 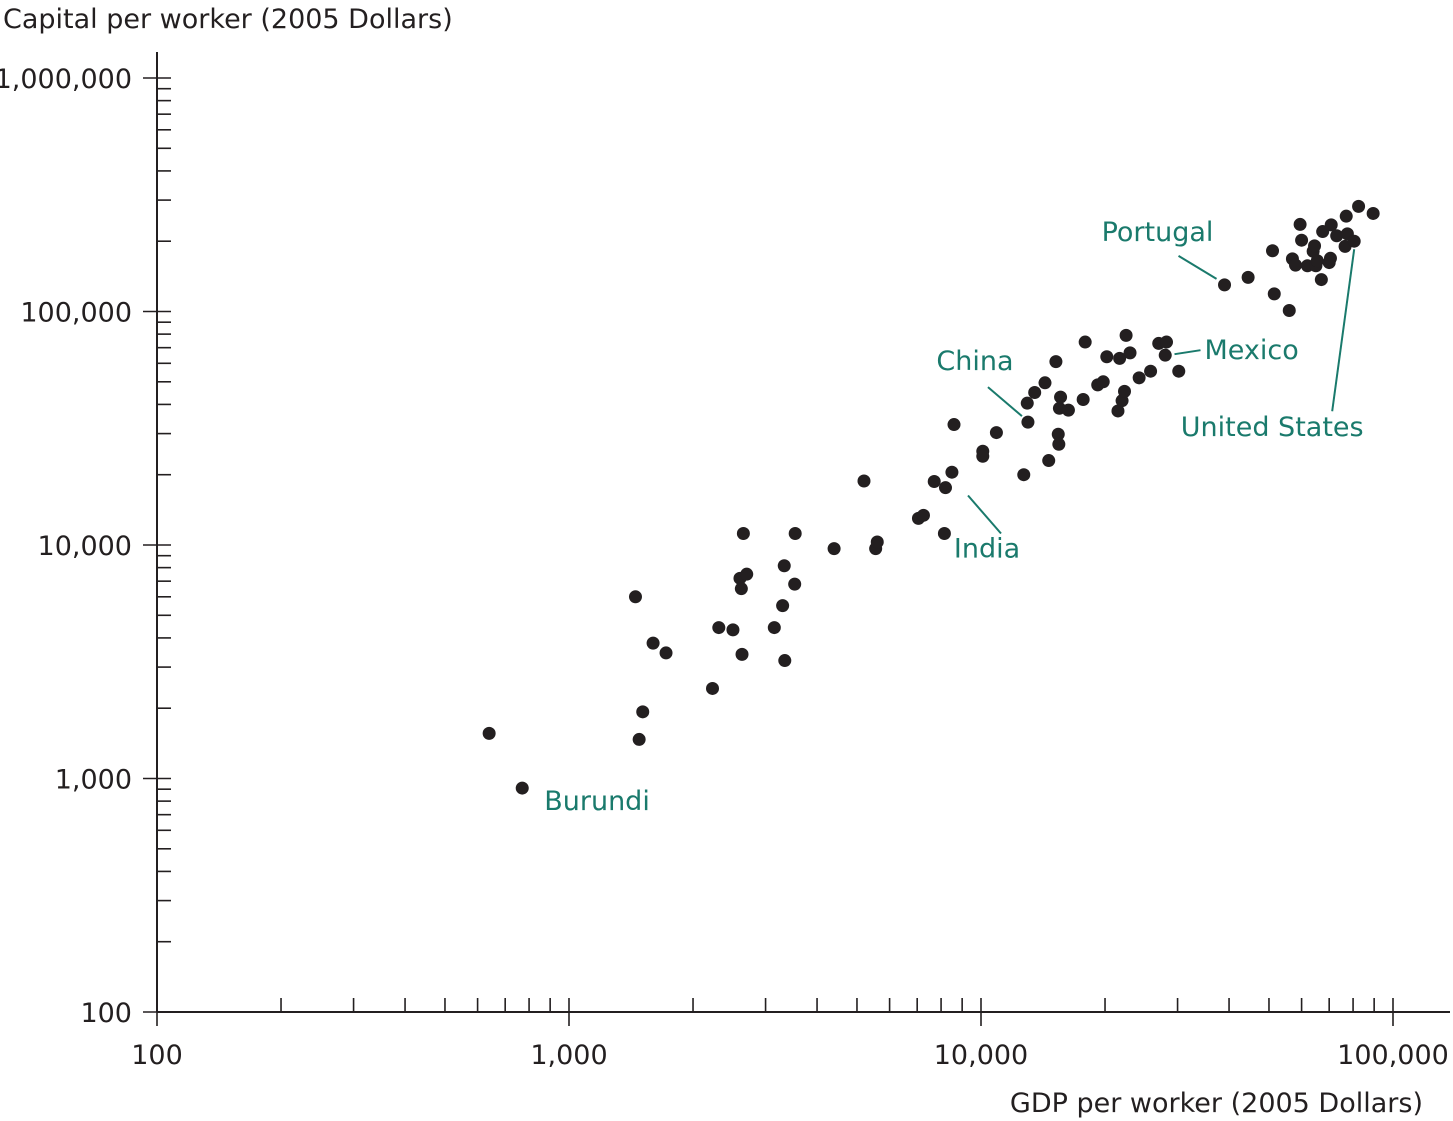 What do you see at coordinates (597, 801) in the screenshot?
I see `annotation-label: Burundi` at bounding box center [597, 801].